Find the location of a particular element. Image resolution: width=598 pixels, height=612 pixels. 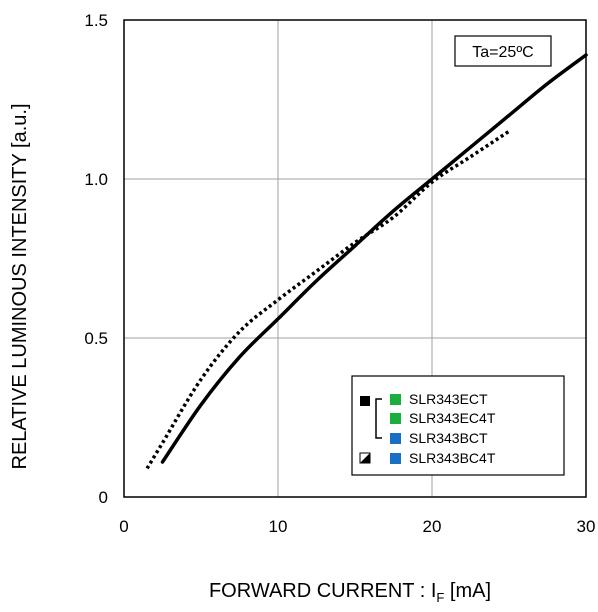

x-axis-title-unit: [mA] is located at coordinates (467, 591).